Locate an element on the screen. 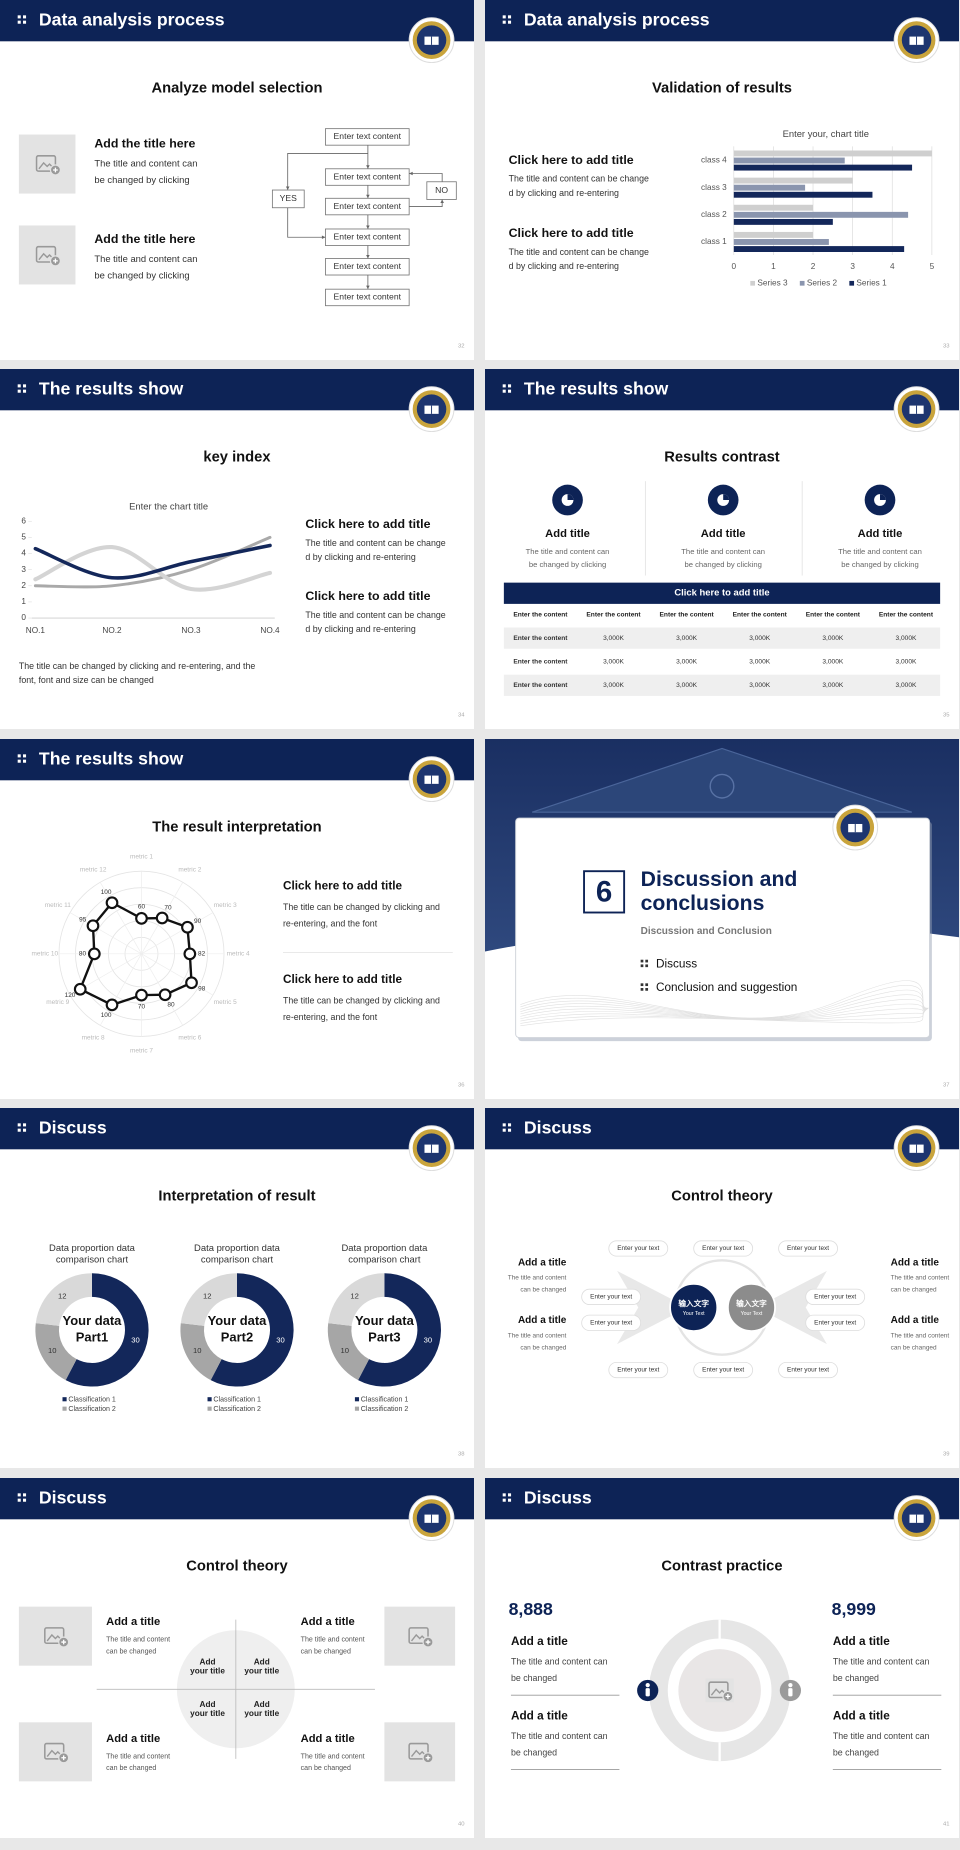 The width and height of the screenshot is (960, 1850). x-tick-label: 3 is located at coordinates (852, 266).